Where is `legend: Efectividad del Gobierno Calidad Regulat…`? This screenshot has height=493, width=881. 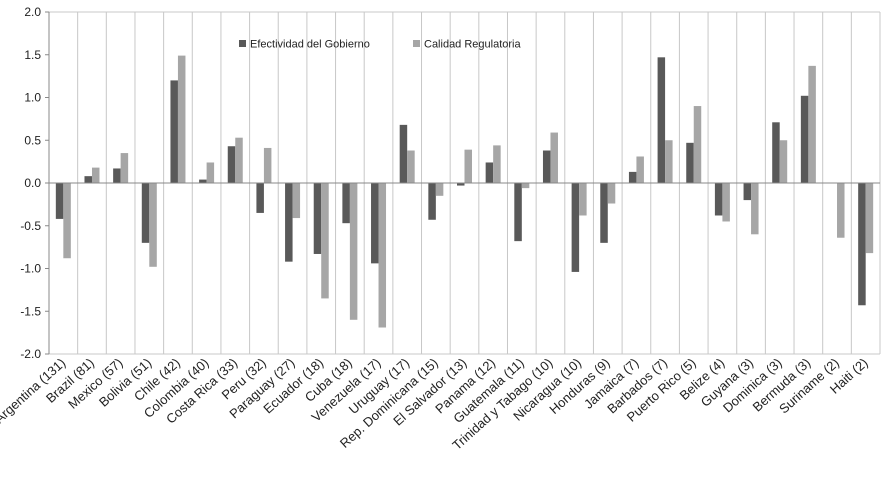
legend: Efectividad del Gobierno Calidad Regulat… is located at coordinates (380, 45).